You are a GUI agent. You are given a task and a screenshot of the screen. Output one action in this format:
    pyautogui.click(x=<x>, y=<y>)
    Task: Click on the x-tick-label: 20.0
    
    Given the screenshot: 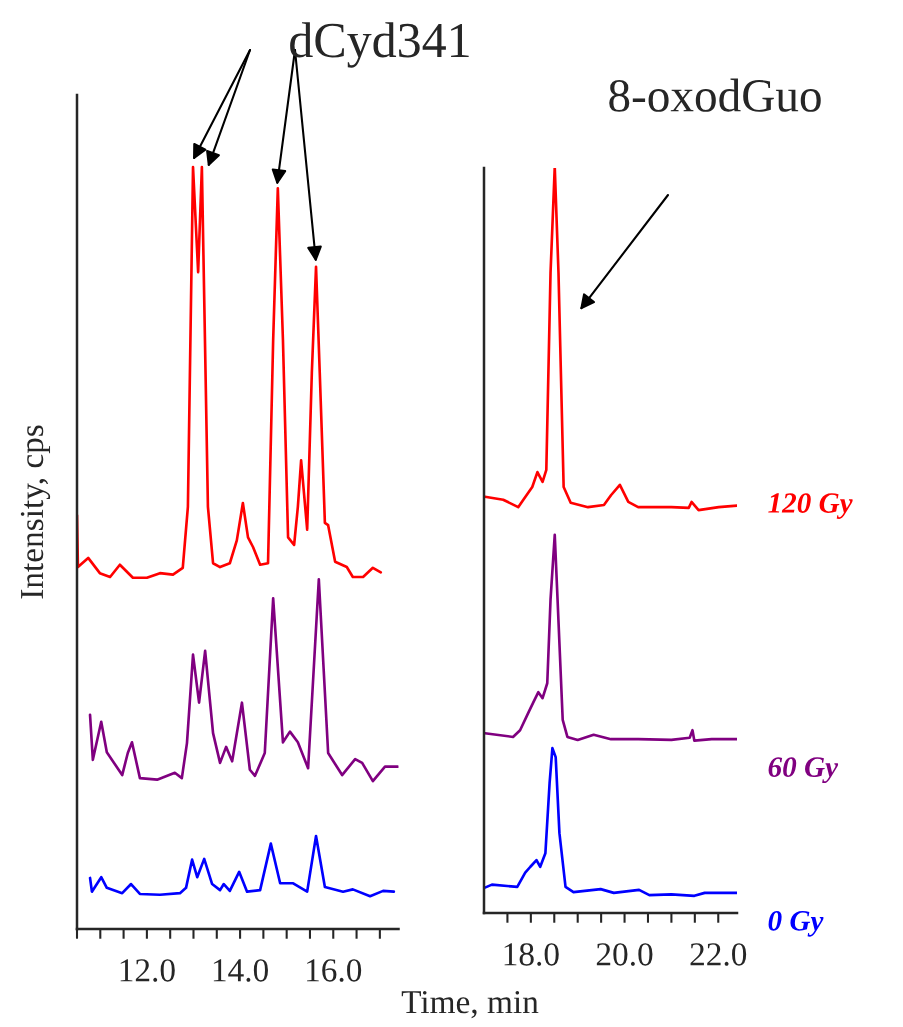 What is the action you would take?
    pyautogui.click(x=624, y=954)
    